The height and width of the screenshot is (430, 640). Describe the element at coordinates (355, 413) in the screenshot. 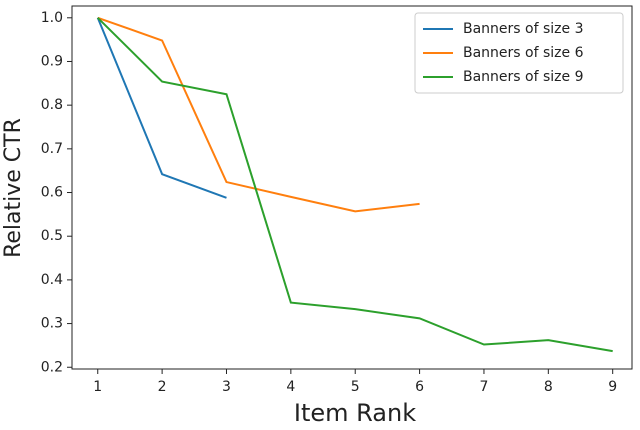

I see `x-axis-label: Item Rank` at that location.